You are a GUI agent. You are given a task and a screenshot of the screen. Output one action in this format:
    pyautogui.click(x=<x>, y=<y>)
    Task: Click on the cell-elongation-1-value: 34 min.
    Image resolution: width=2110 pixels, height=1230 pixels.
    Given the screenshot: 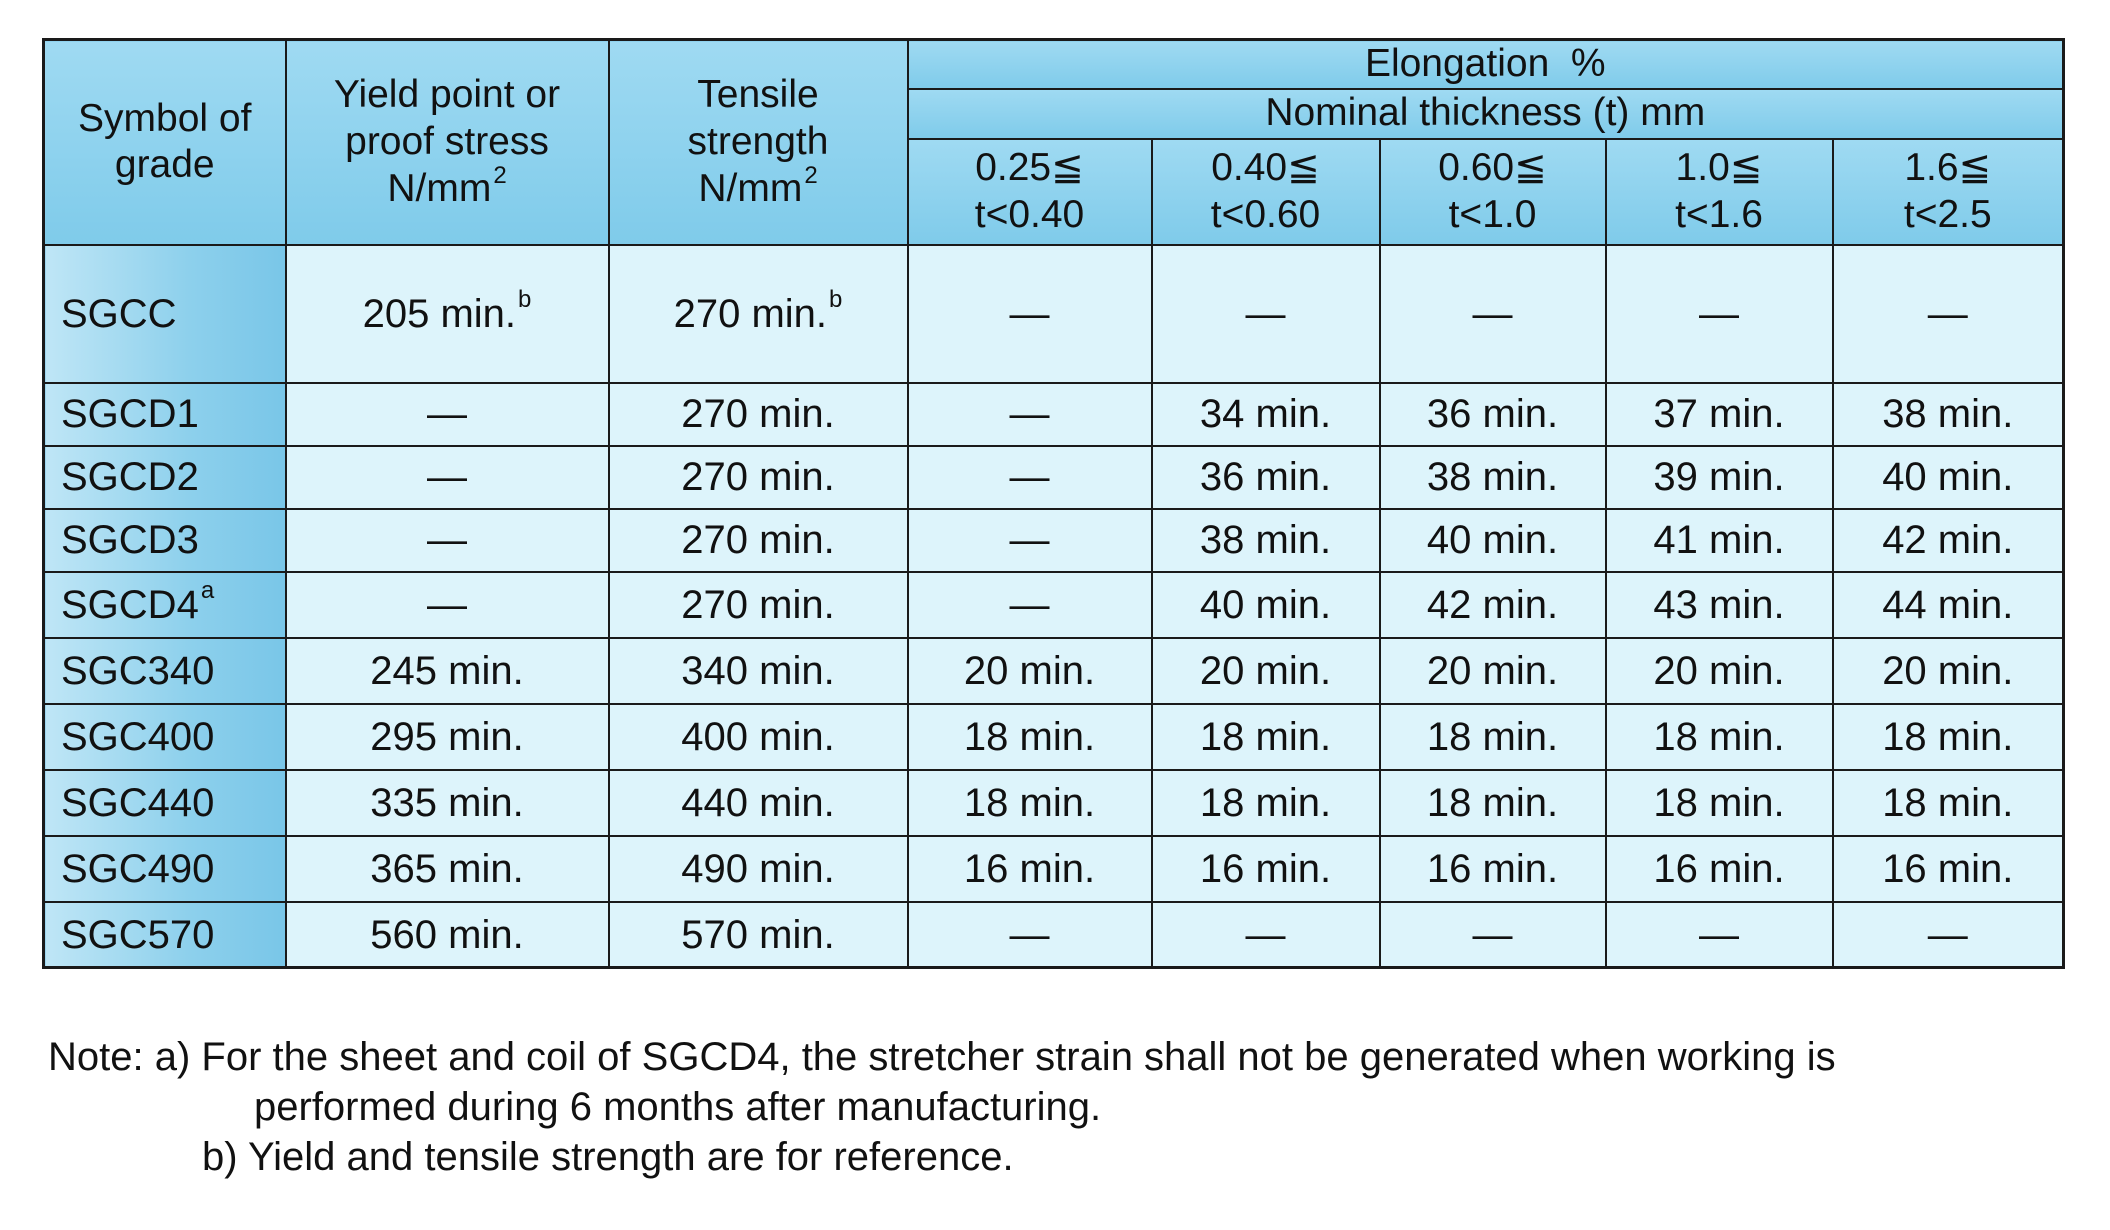 What is the action you would take?
    pyautogui.click(x=1265, y=414)
    